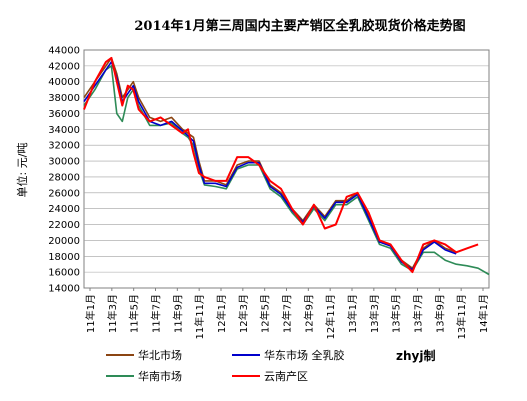  I want to click on y-tick-label: 44000, so click(64, 51).